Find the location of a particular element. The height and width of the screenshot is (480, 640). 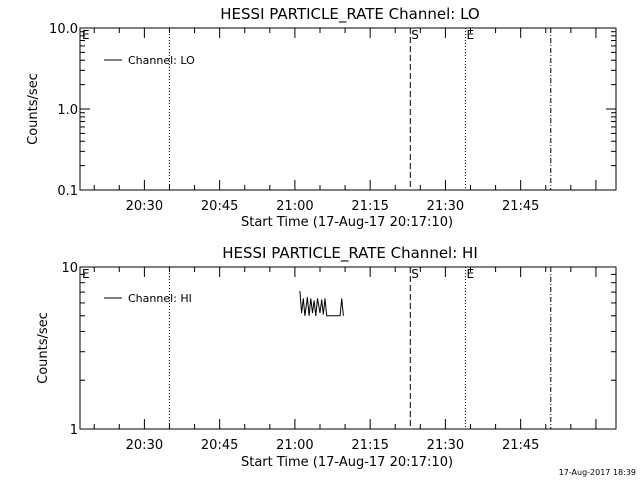

series-hi is located at coordinates (321, 304).